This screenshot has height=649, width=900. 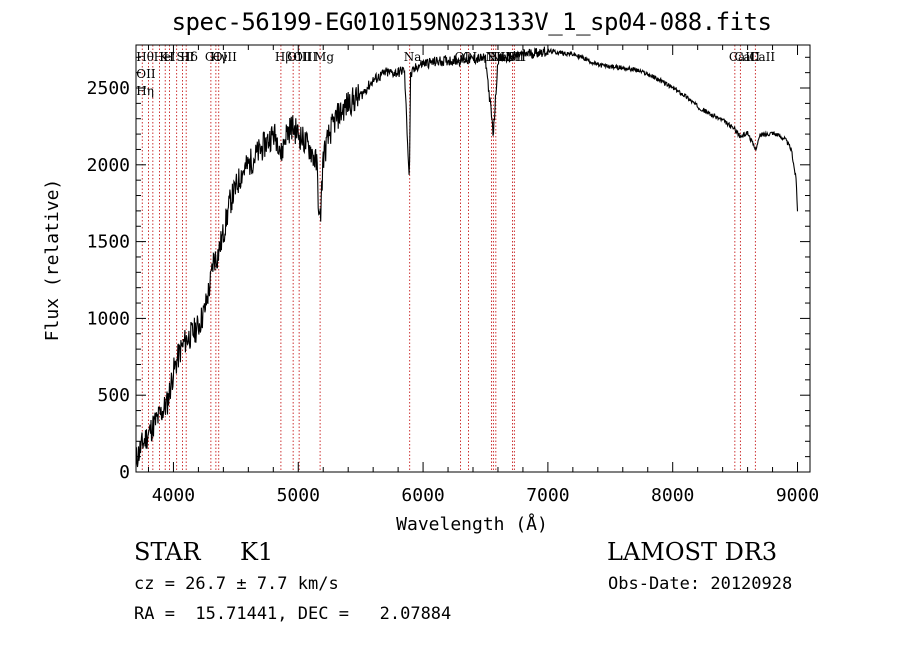 I want to click on line-label: He, so click(x=163, y=57).